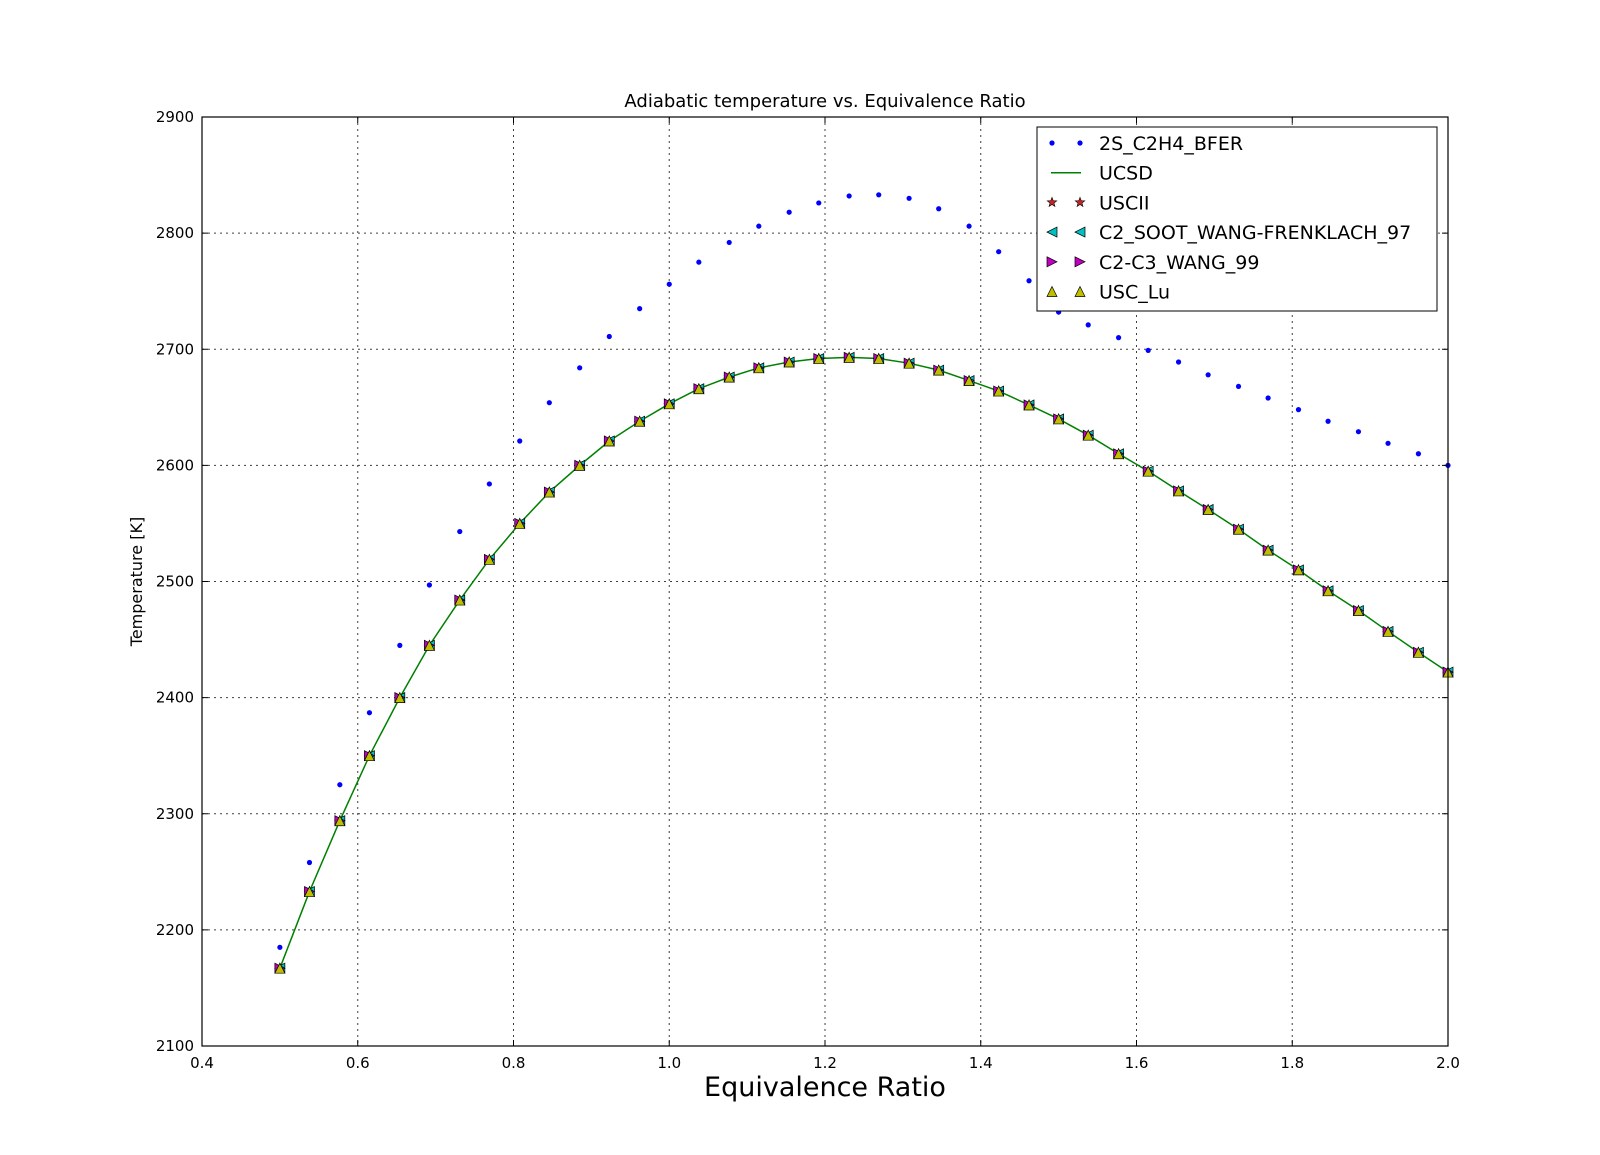 This screenshot has width=1600, height=1155. Describe the element at coordinates (1448, 1063) in the screenshot. I see `x-tick-label: 2.0` at that location.